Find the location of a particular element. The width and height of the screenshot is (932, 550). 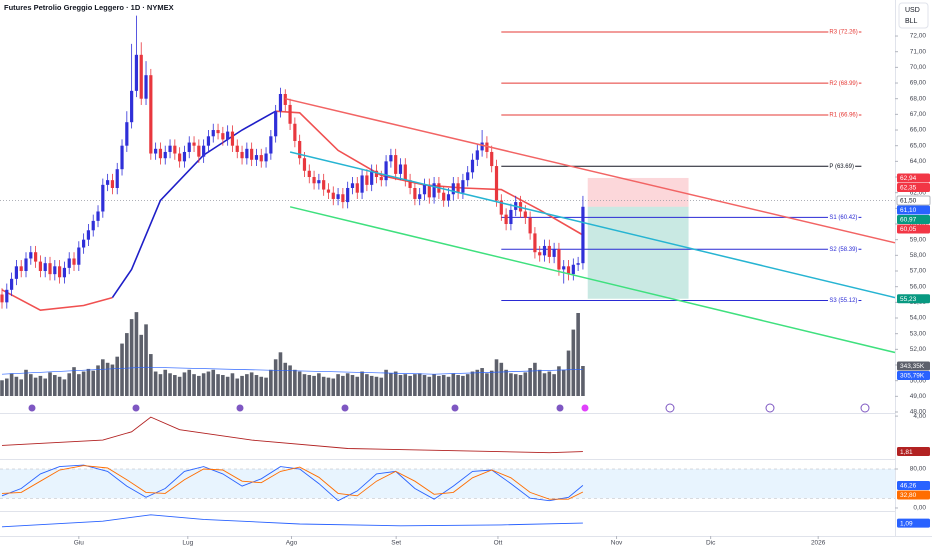

y-tick-label: 48,00 is located at coordinates (918, 412).